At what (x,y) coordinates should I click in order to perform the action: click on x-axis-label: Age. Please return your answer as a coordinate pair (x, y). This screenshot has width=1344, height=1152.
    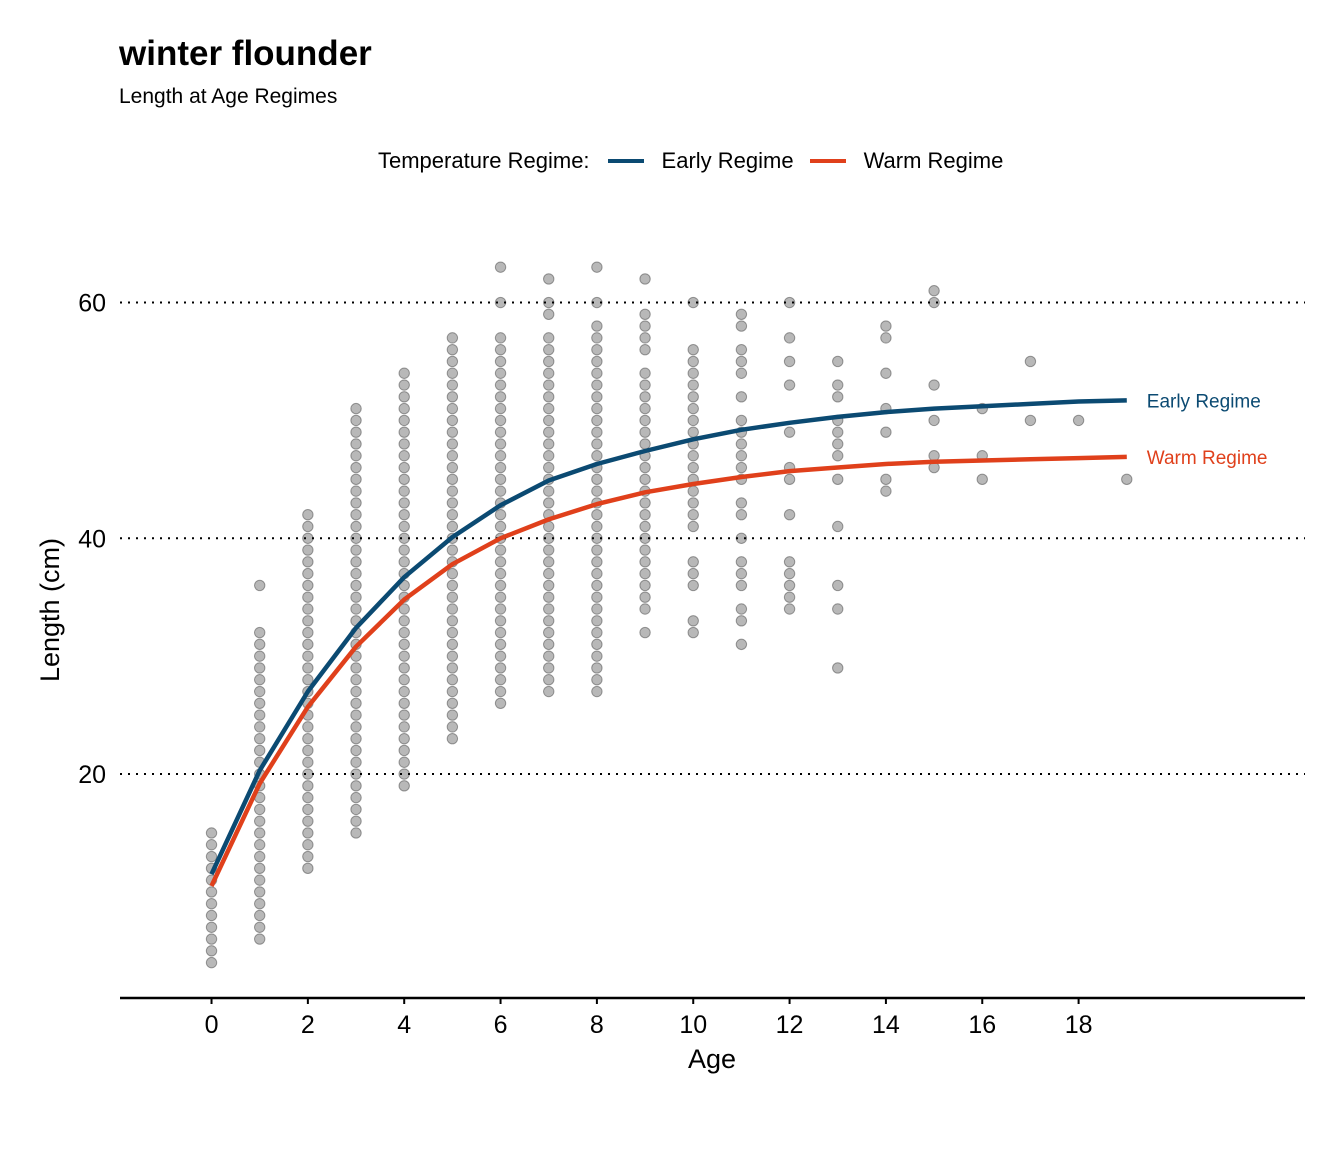
    Looking at the image, I should click on (712, 1059).